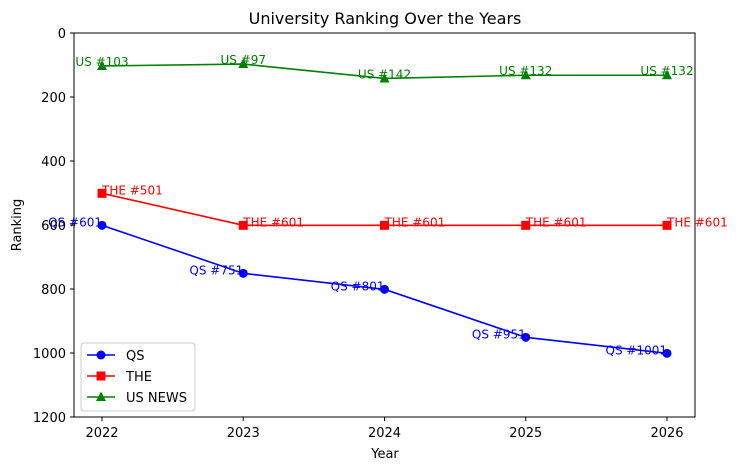 Image resolution: width=739 pixels, height=470 pixels. What do you see at coordinates (216, 270) in the screenshot?
I see `data-label: QS #751` at bounding box center [216, 270].